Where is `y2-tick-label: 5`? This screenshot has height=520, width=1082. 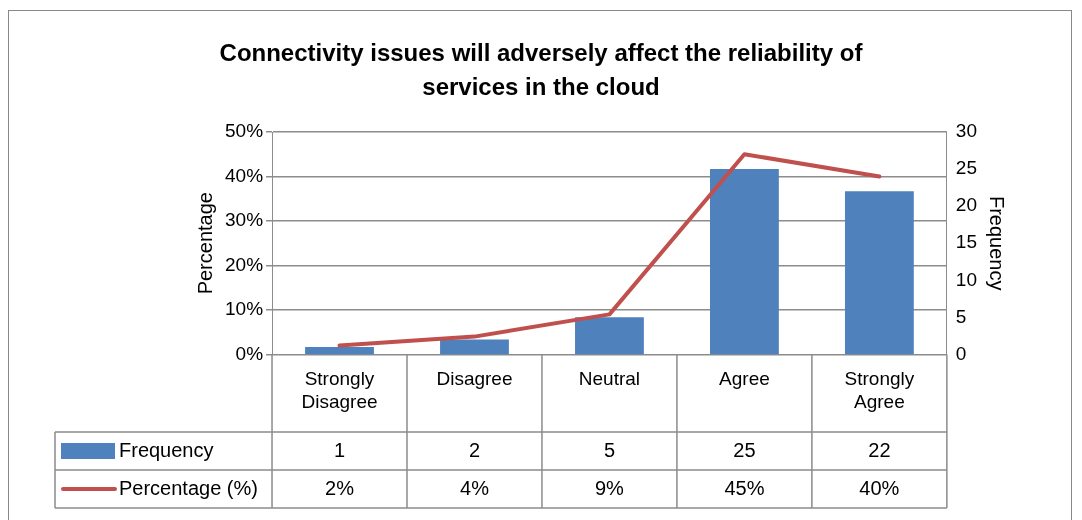 y2-tick-label: 5 is located at coordinates (961, 316).